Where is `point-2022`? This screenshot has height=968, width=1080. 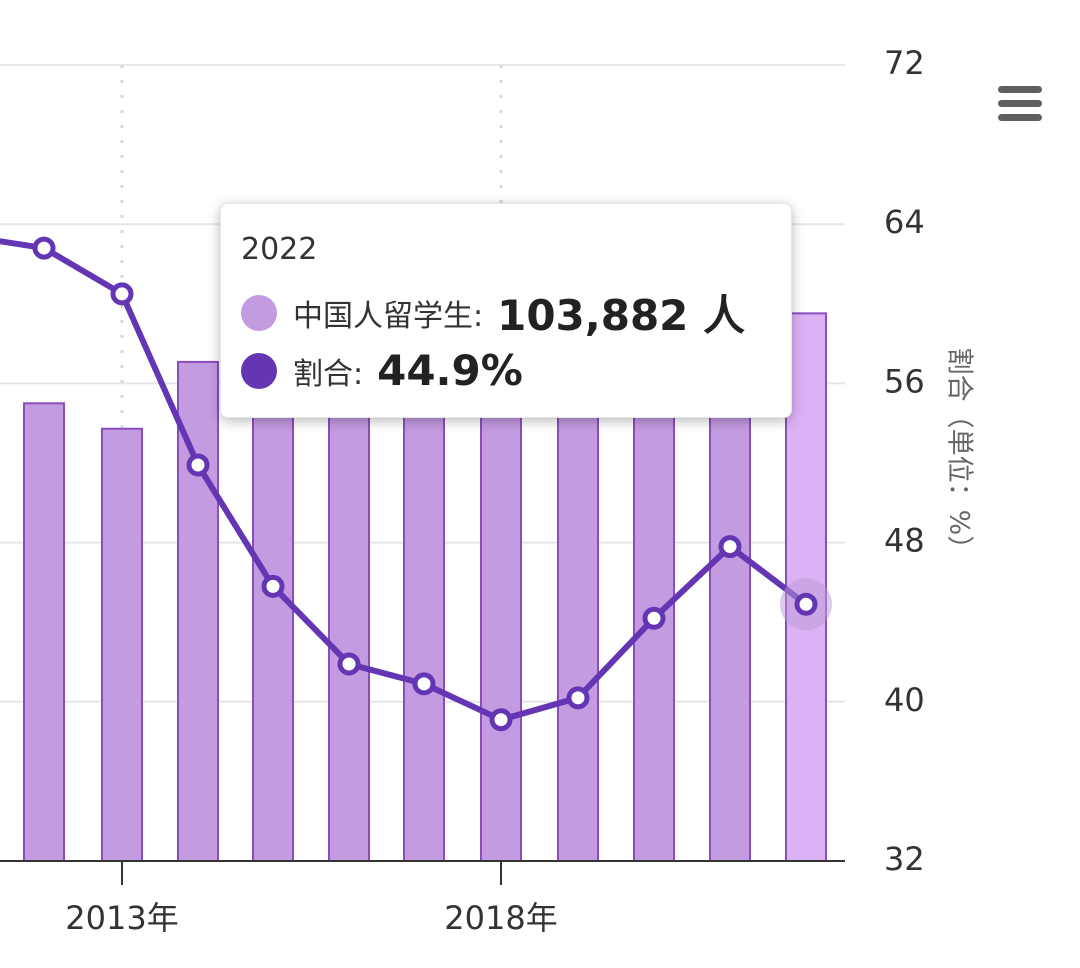 point-2022 is located at coordinates (806, 604).